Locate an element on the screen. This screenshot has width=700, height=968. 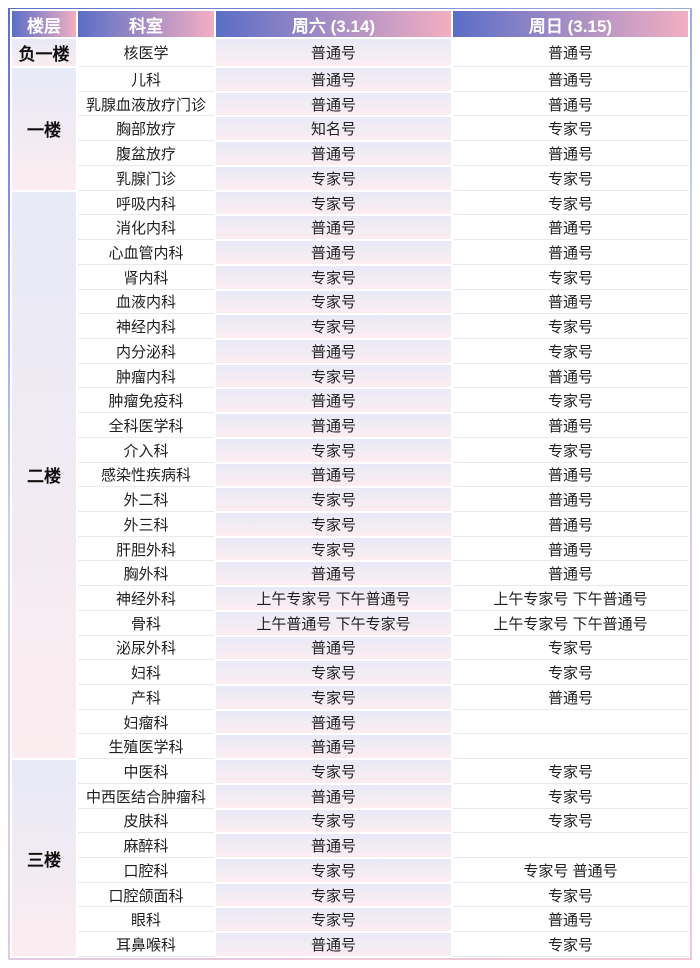
table-row: 妇瘤科 普通号 is located at coordinates (350, 722).